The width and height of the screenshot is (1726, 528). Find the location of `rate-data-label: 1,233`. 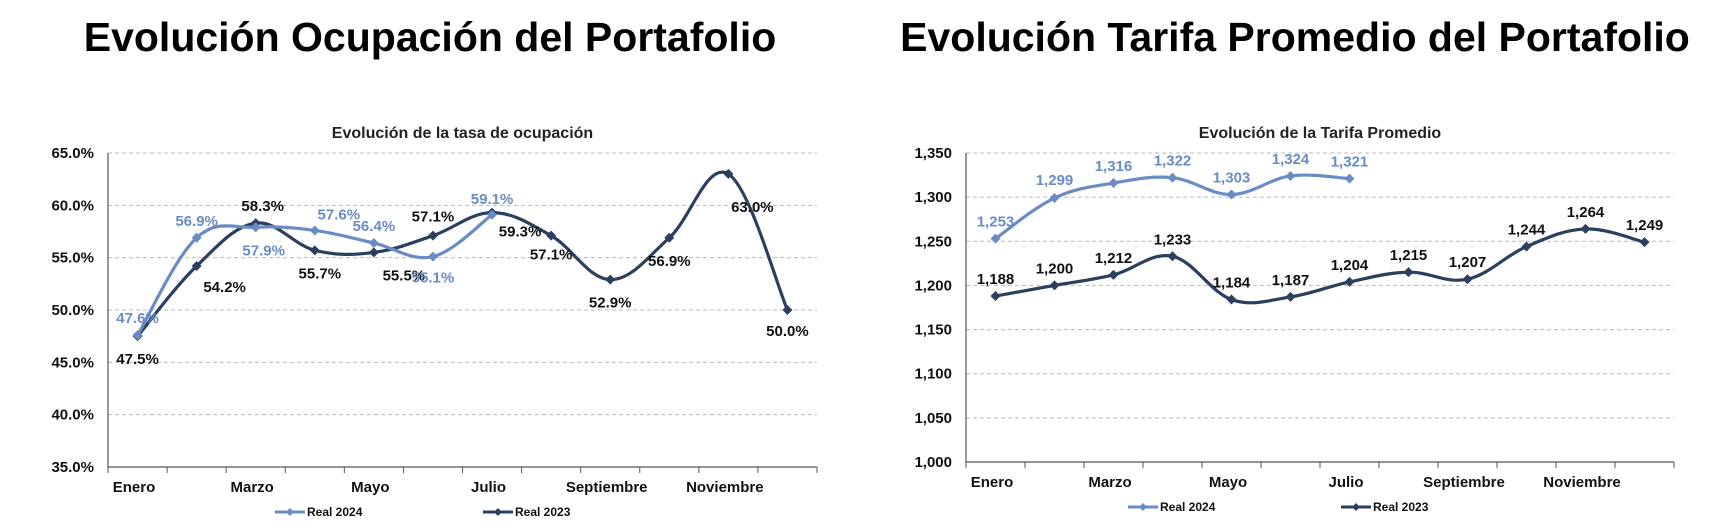

rate-data-label: 1,233 is located at coordinates (1173, 239).